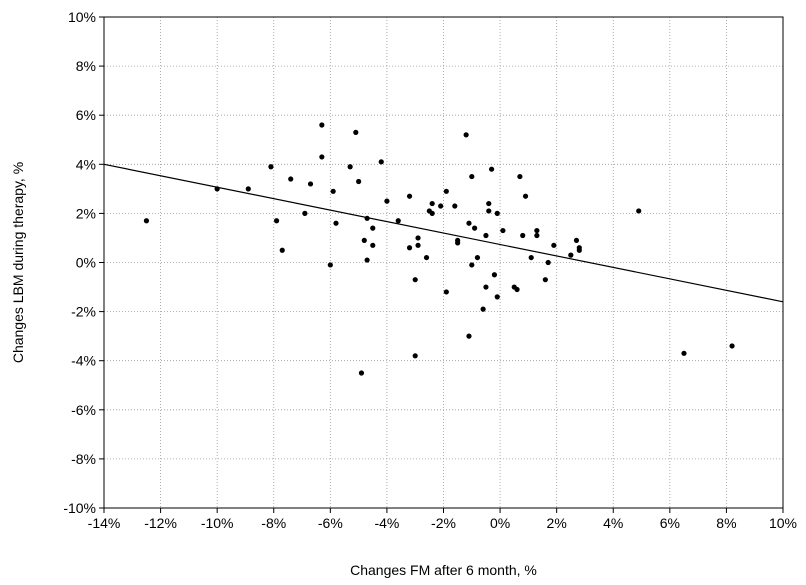 The width and height of the screenshot is (806, 585). I want to click on x-tick-label: -10%, so click(217, 523).